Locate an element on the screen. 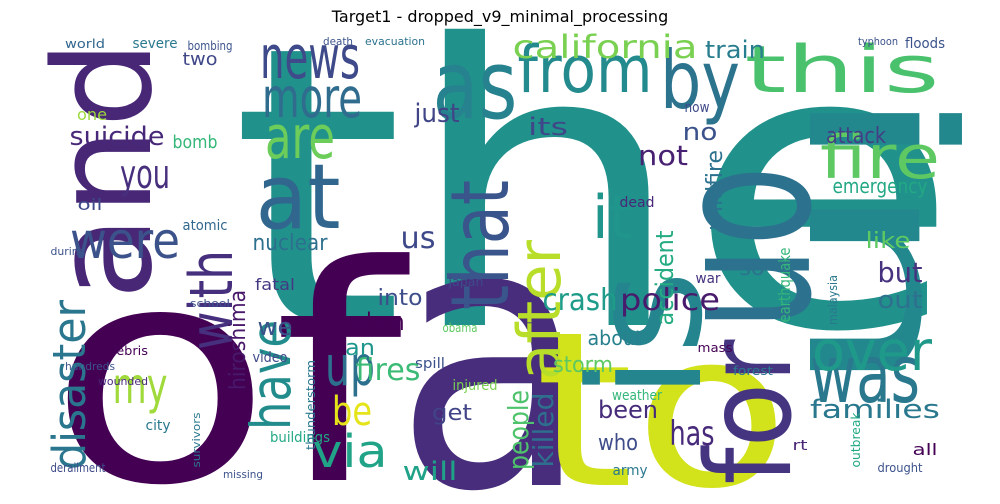 This screenshot has width=1000, height=504. word: police is located at coordinates (670, 300).